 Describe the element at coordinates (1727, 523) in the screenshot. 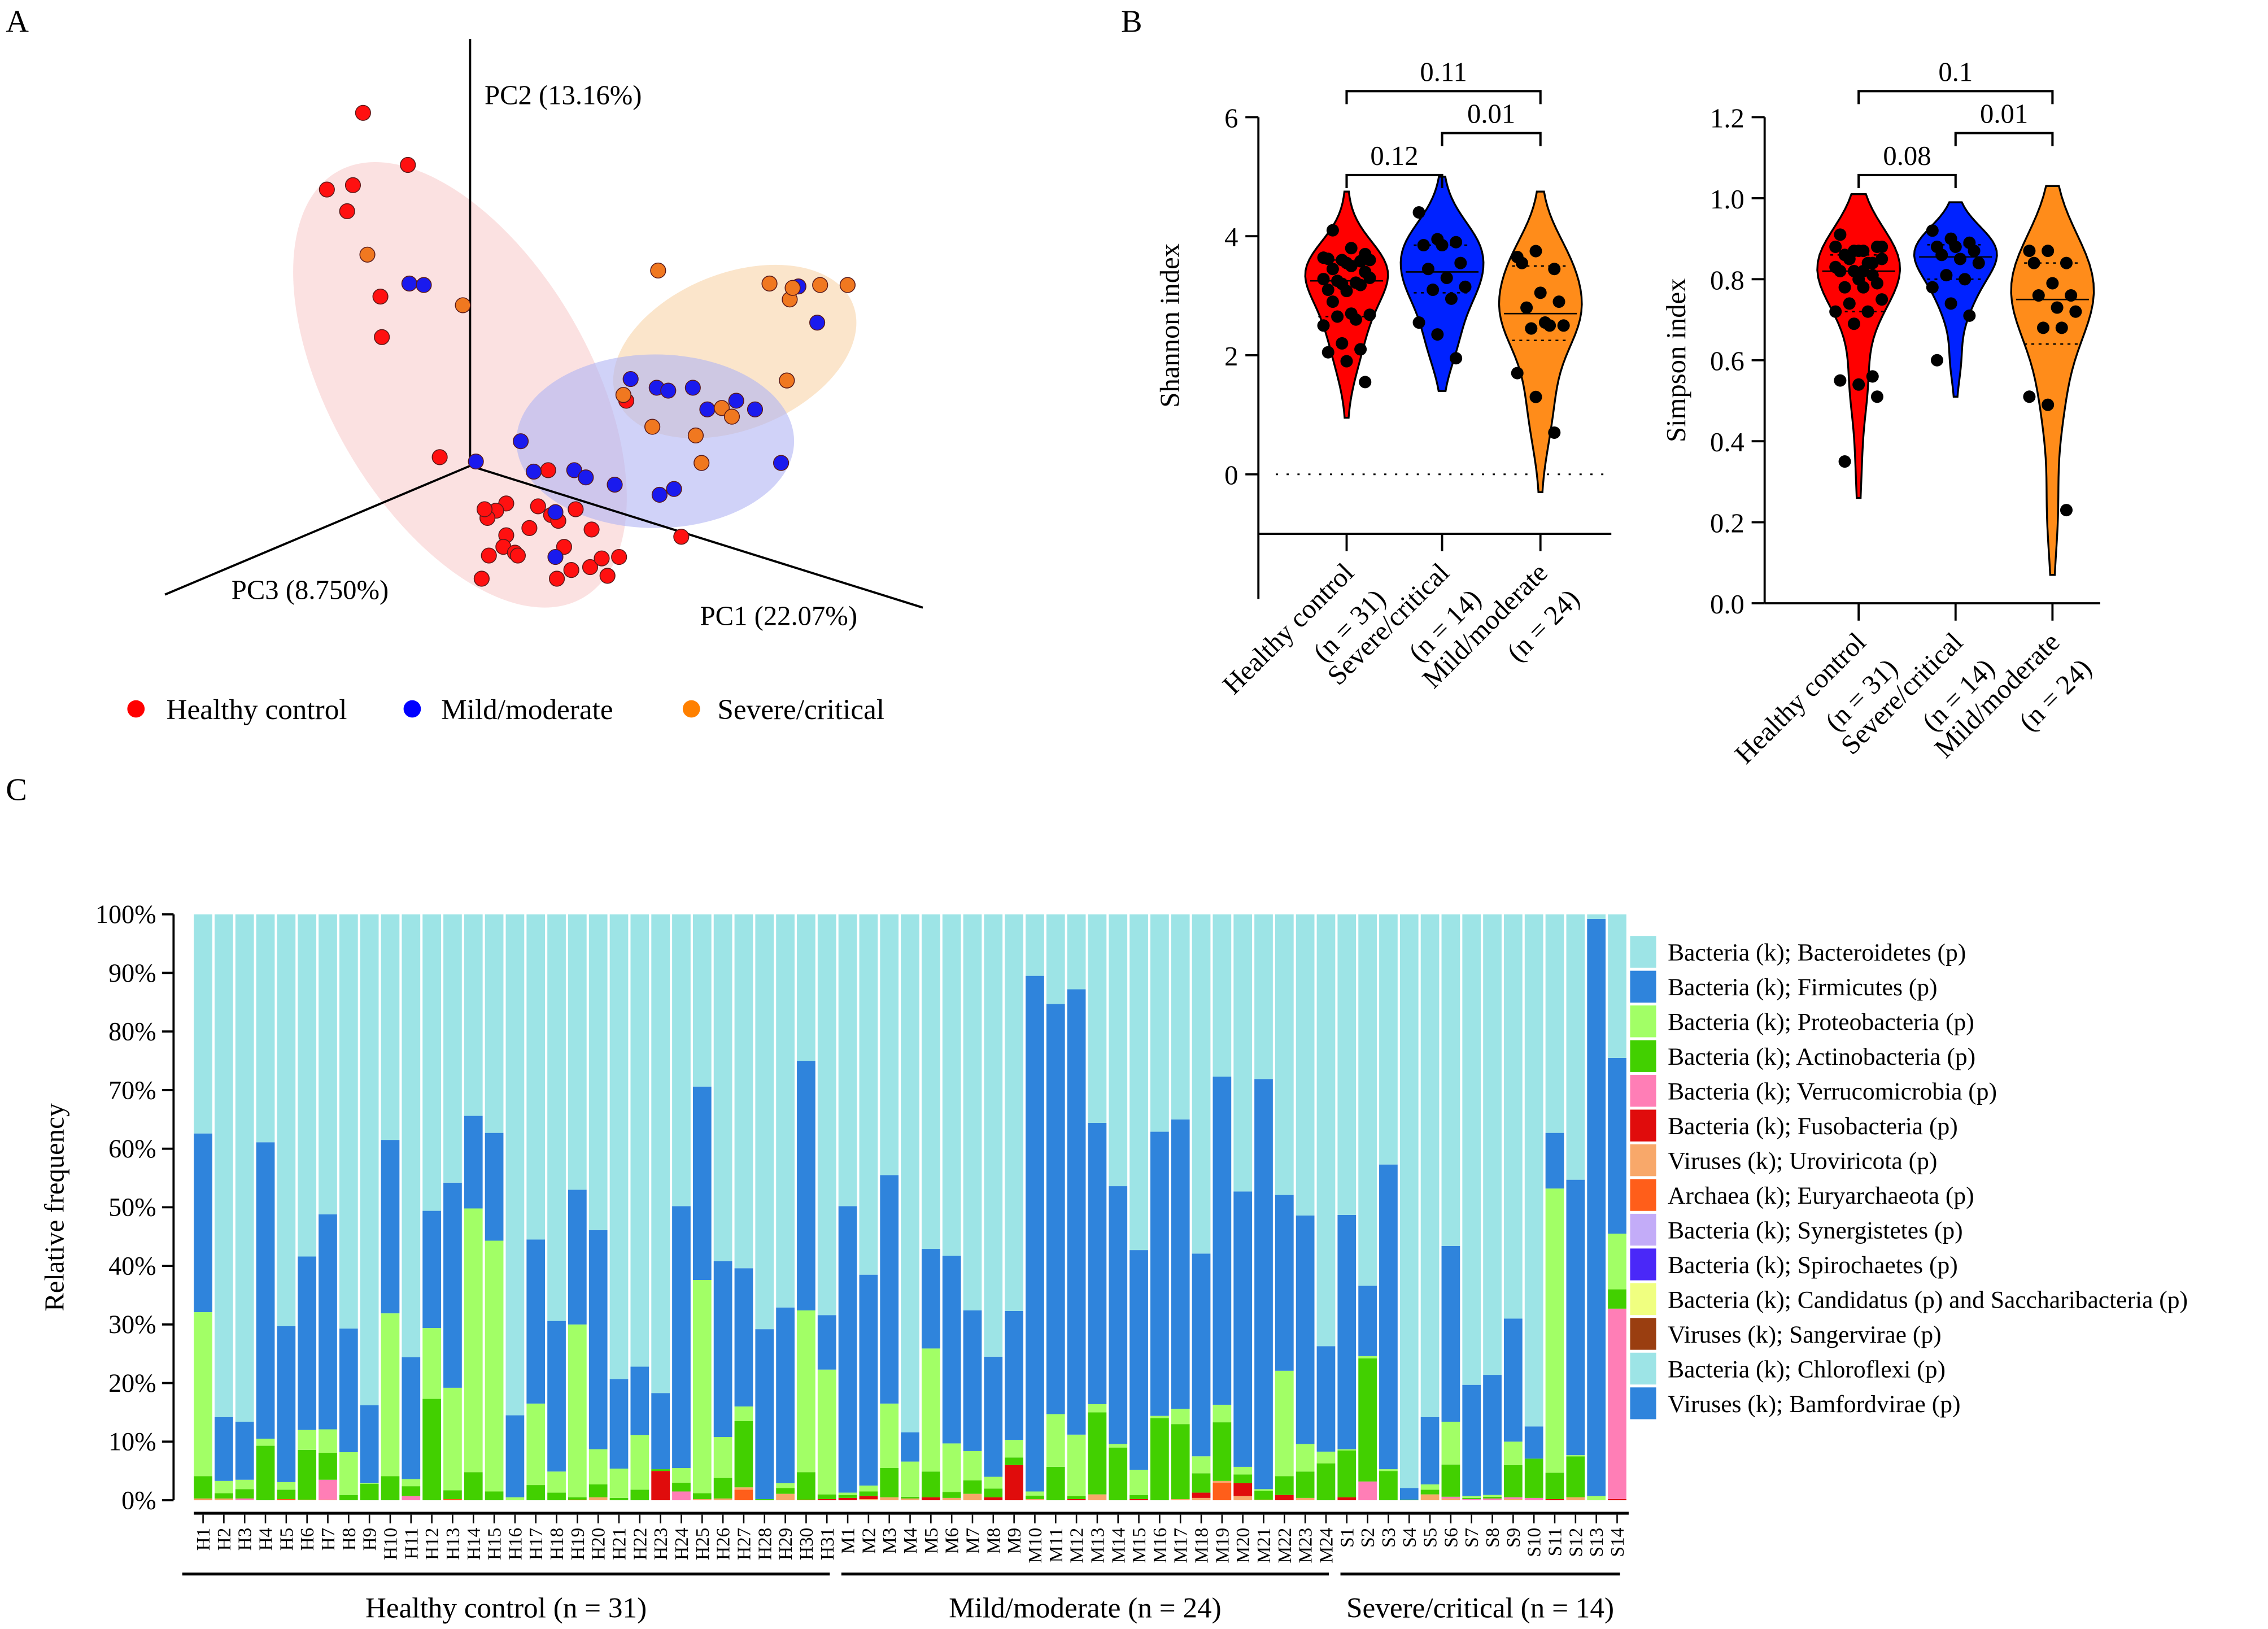

I see `y-tick-label: 0.2` at that location.